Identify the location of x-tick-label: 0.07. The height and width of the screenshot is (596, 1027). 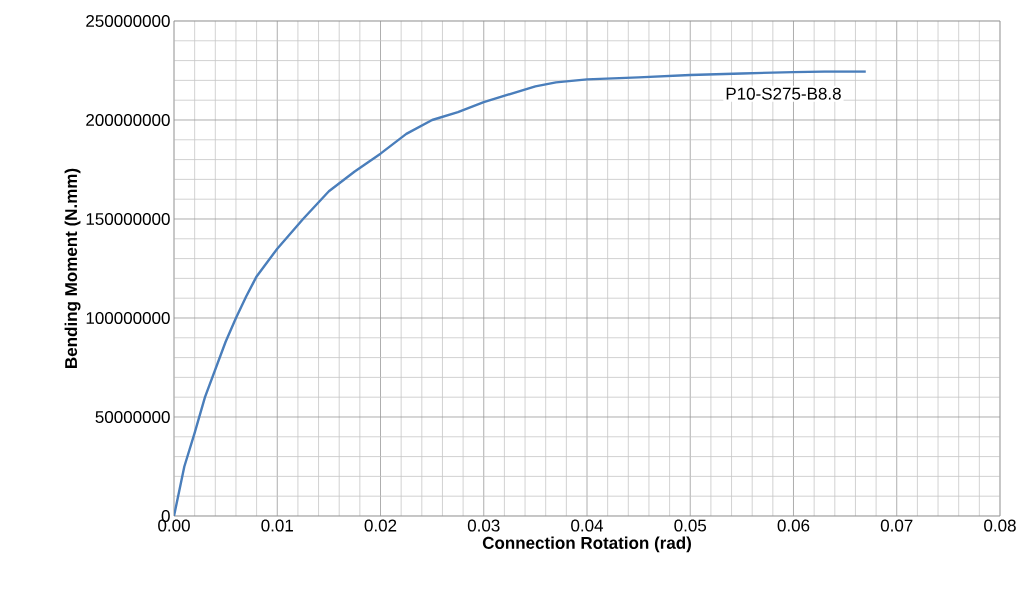
(896, 525).